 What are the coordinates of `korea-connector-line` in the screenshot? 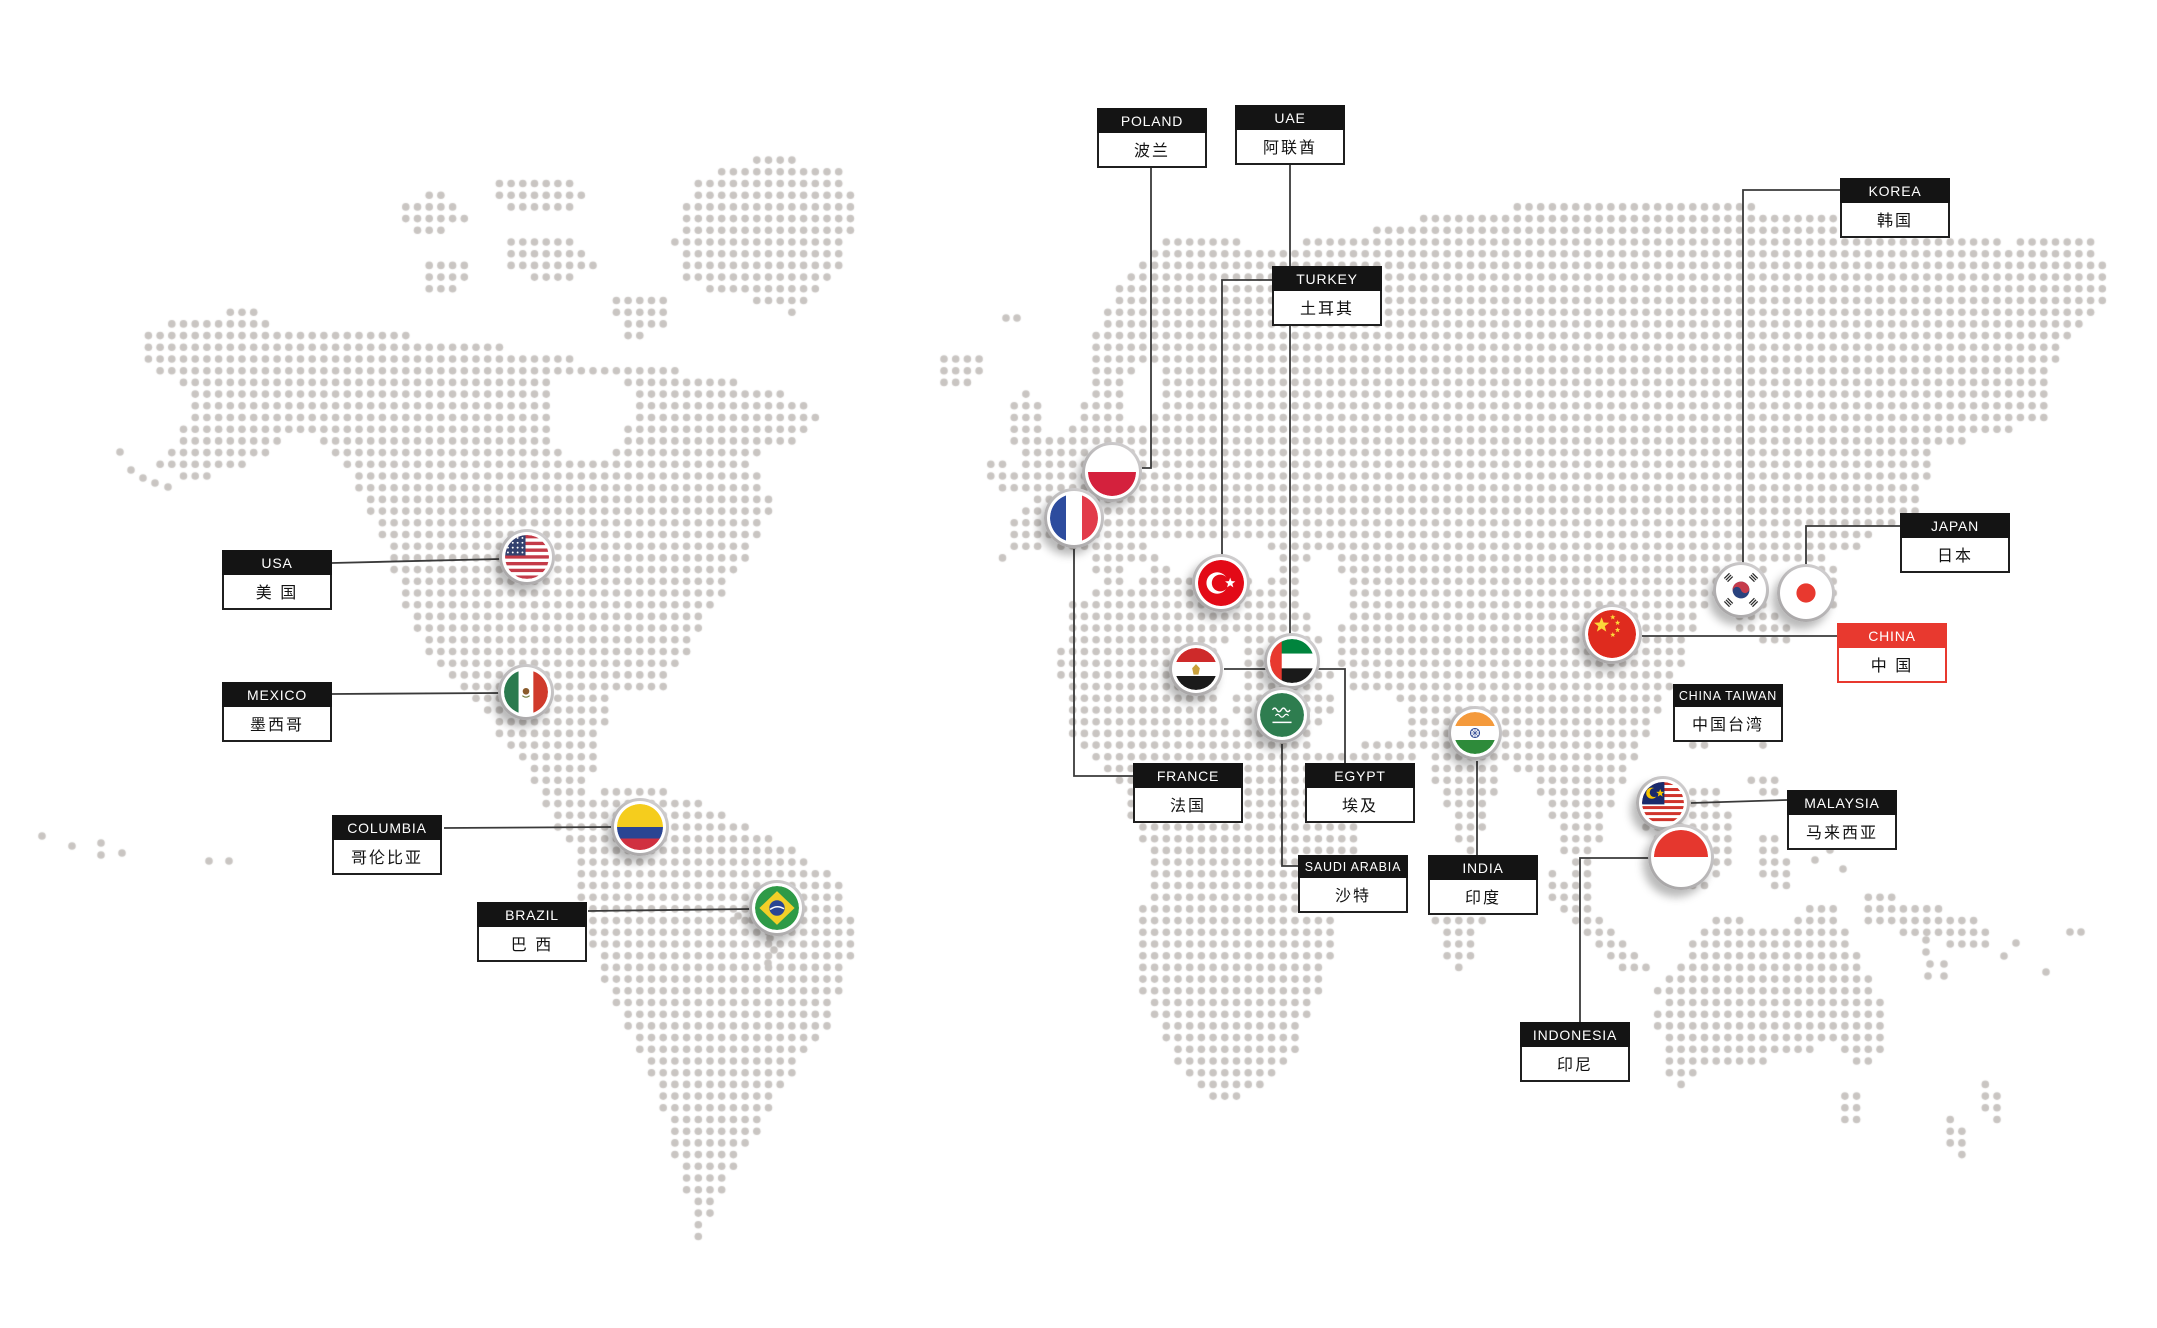 It's located at (1791, 376).